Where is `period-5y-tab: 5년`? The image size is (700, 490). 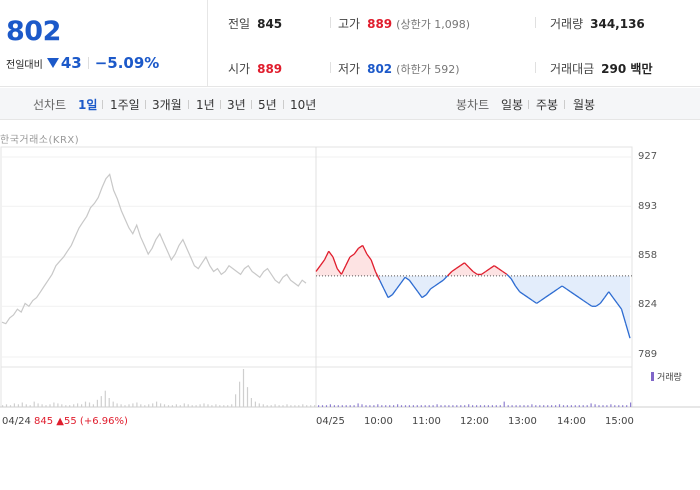 period-5y-tab: 5년 is located at coordinates (267, 105).